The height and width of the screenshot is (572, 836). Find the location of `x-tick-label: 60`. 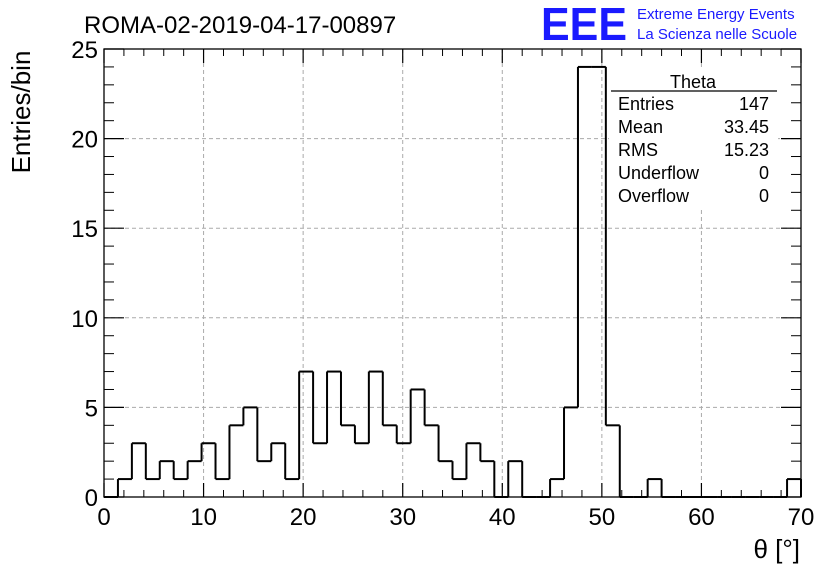

x-tick-label: 60 is located at coordinates (701, 517).